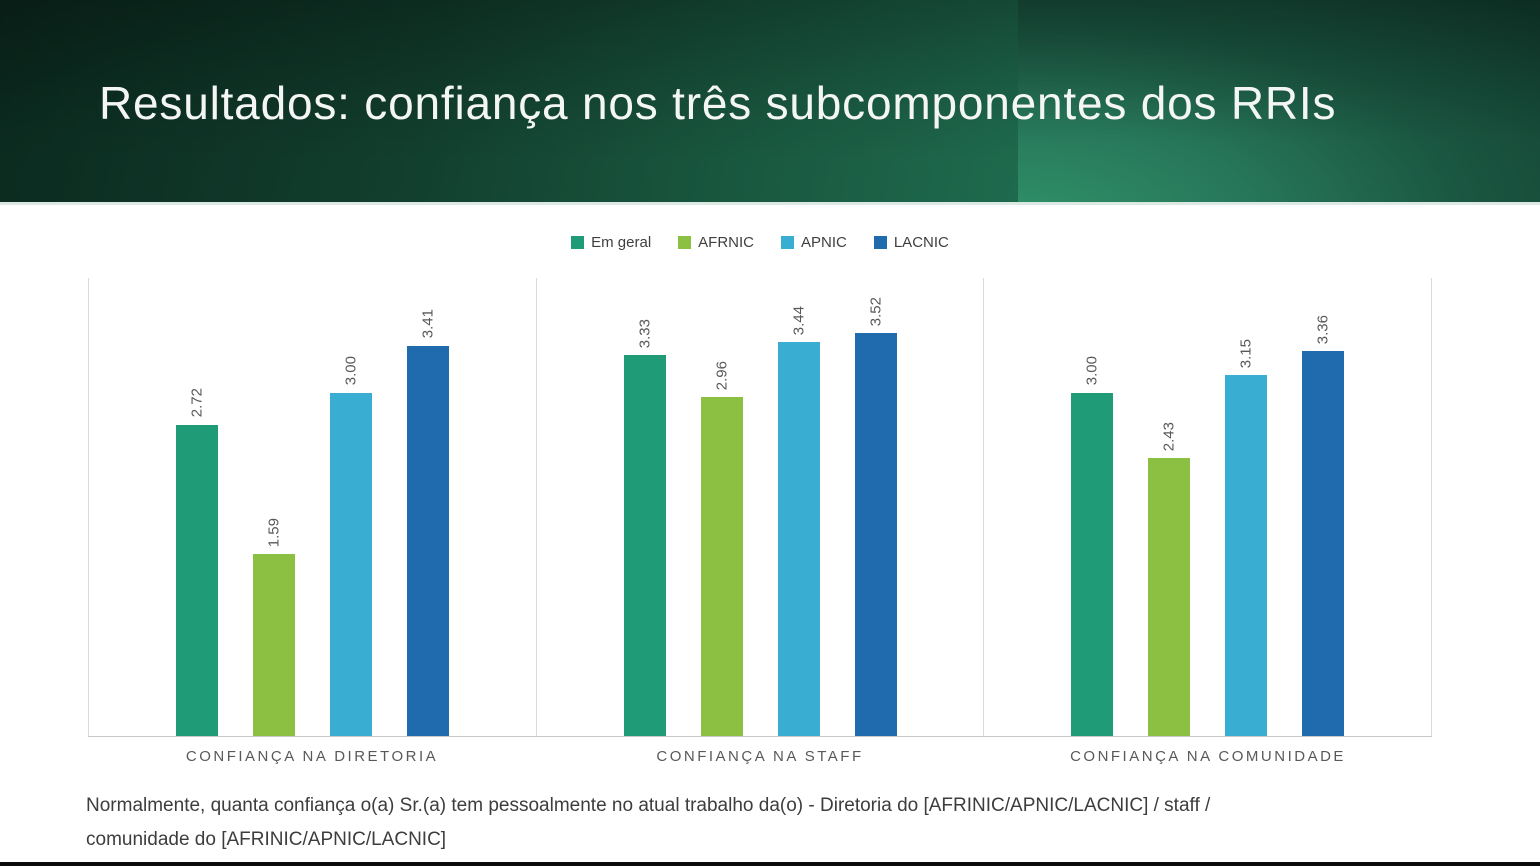  What do you see at coordinates (770, 864) in the screenshot?
I see `bottom-accent-bar` at bounding box center [770, 864].